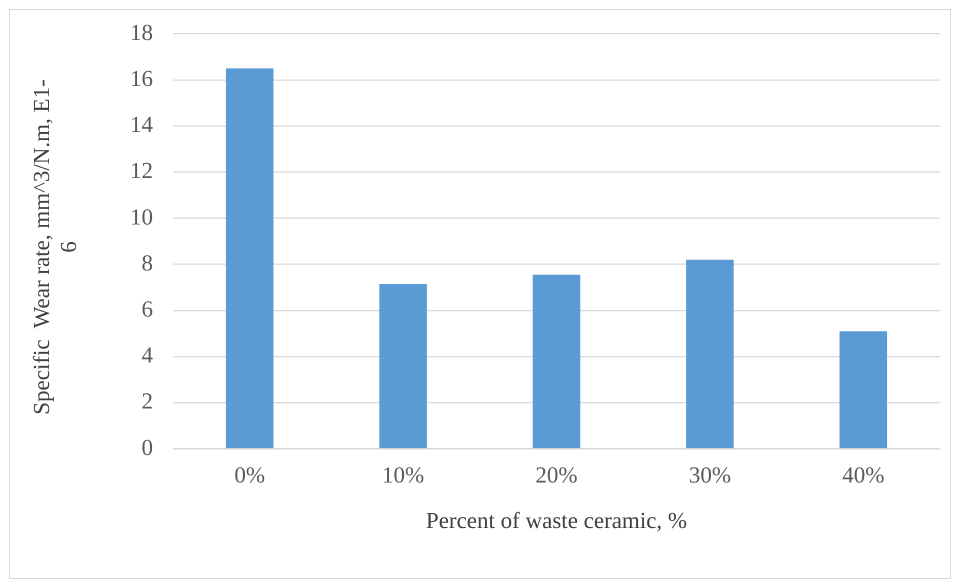 This screenshot has height=580, width=957. I want to click on y-tick-label: 14, so click(142, 125).